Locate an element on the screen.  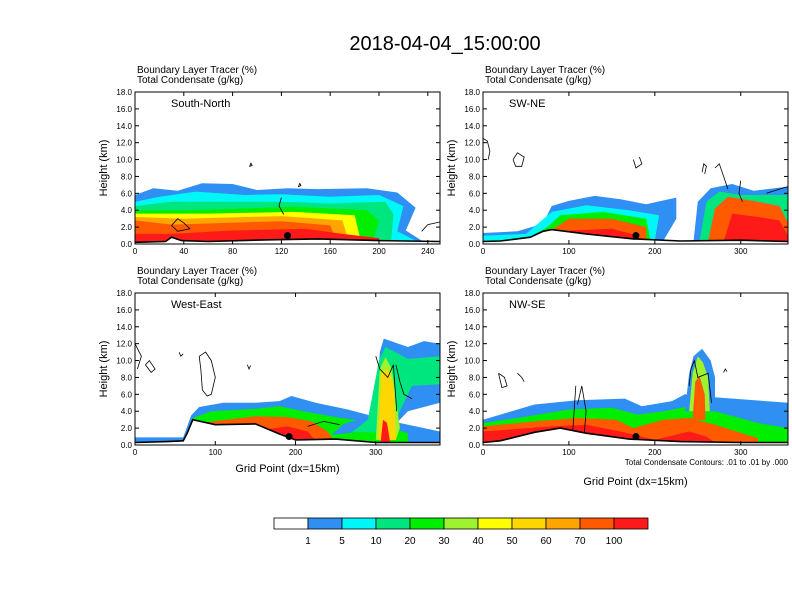
y-tick-label: 12.0 is located at coordinates (472, 344).